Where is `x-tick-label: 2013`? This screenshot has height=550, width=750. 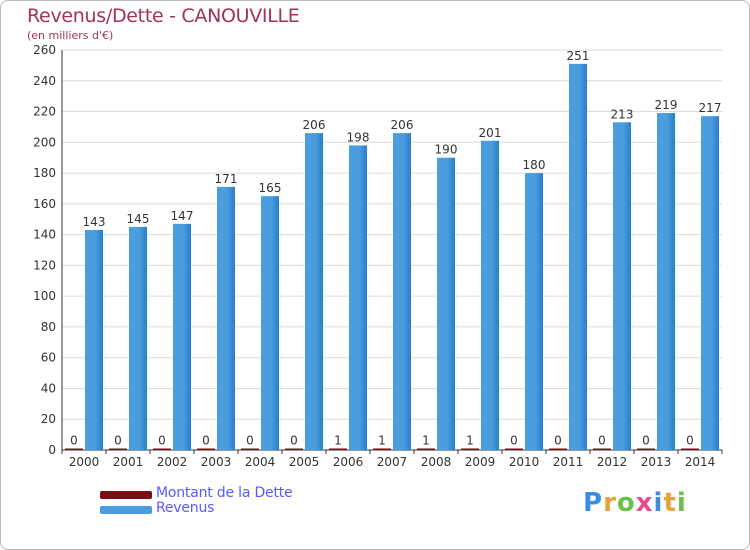
x-tick-label: 2013 is located at coordinates (656, 462).